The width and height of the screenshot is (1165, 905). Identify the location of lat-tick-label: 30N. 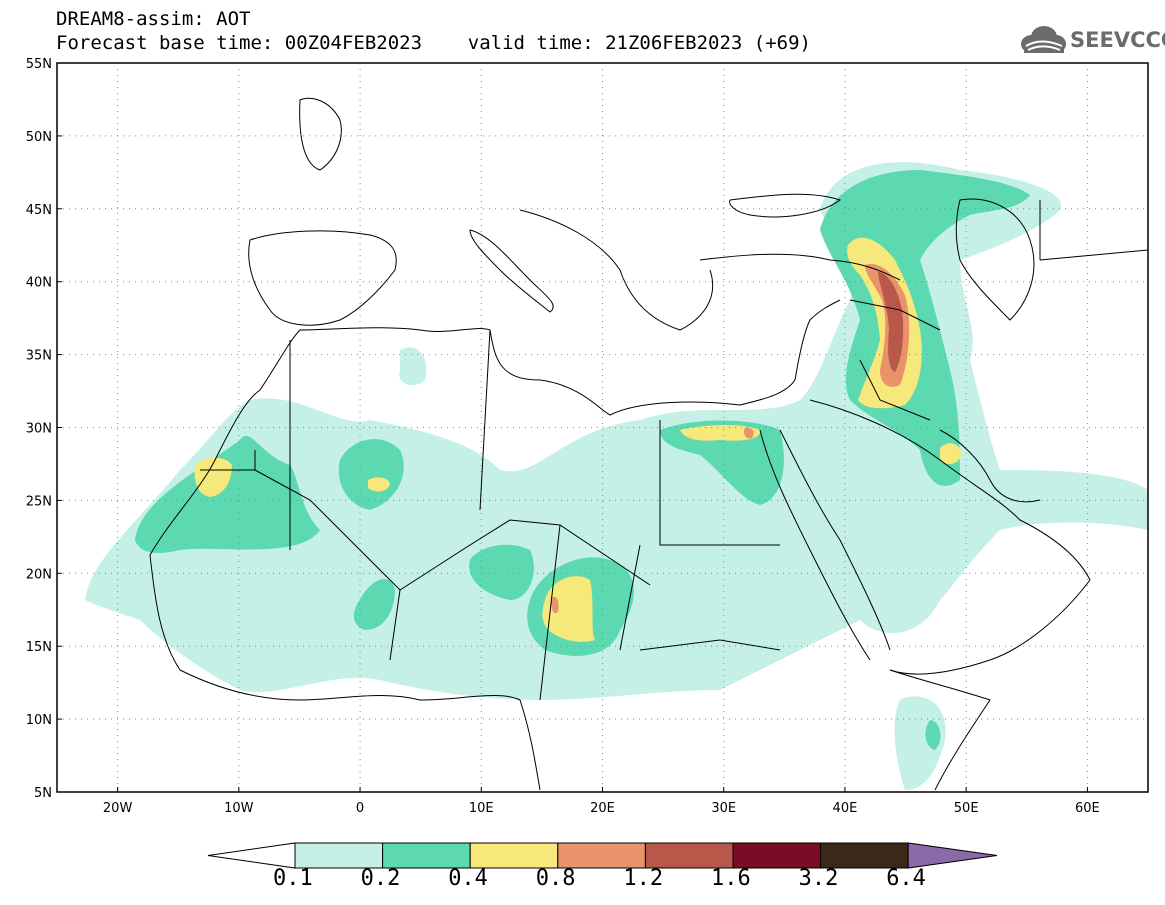
(39, 429).